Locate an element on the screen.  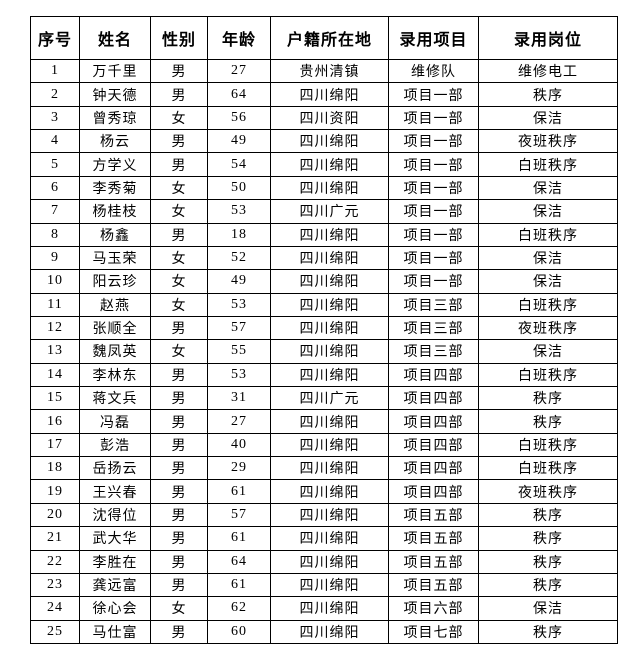
cell-age: 53 is located at coordinates (239, 375).